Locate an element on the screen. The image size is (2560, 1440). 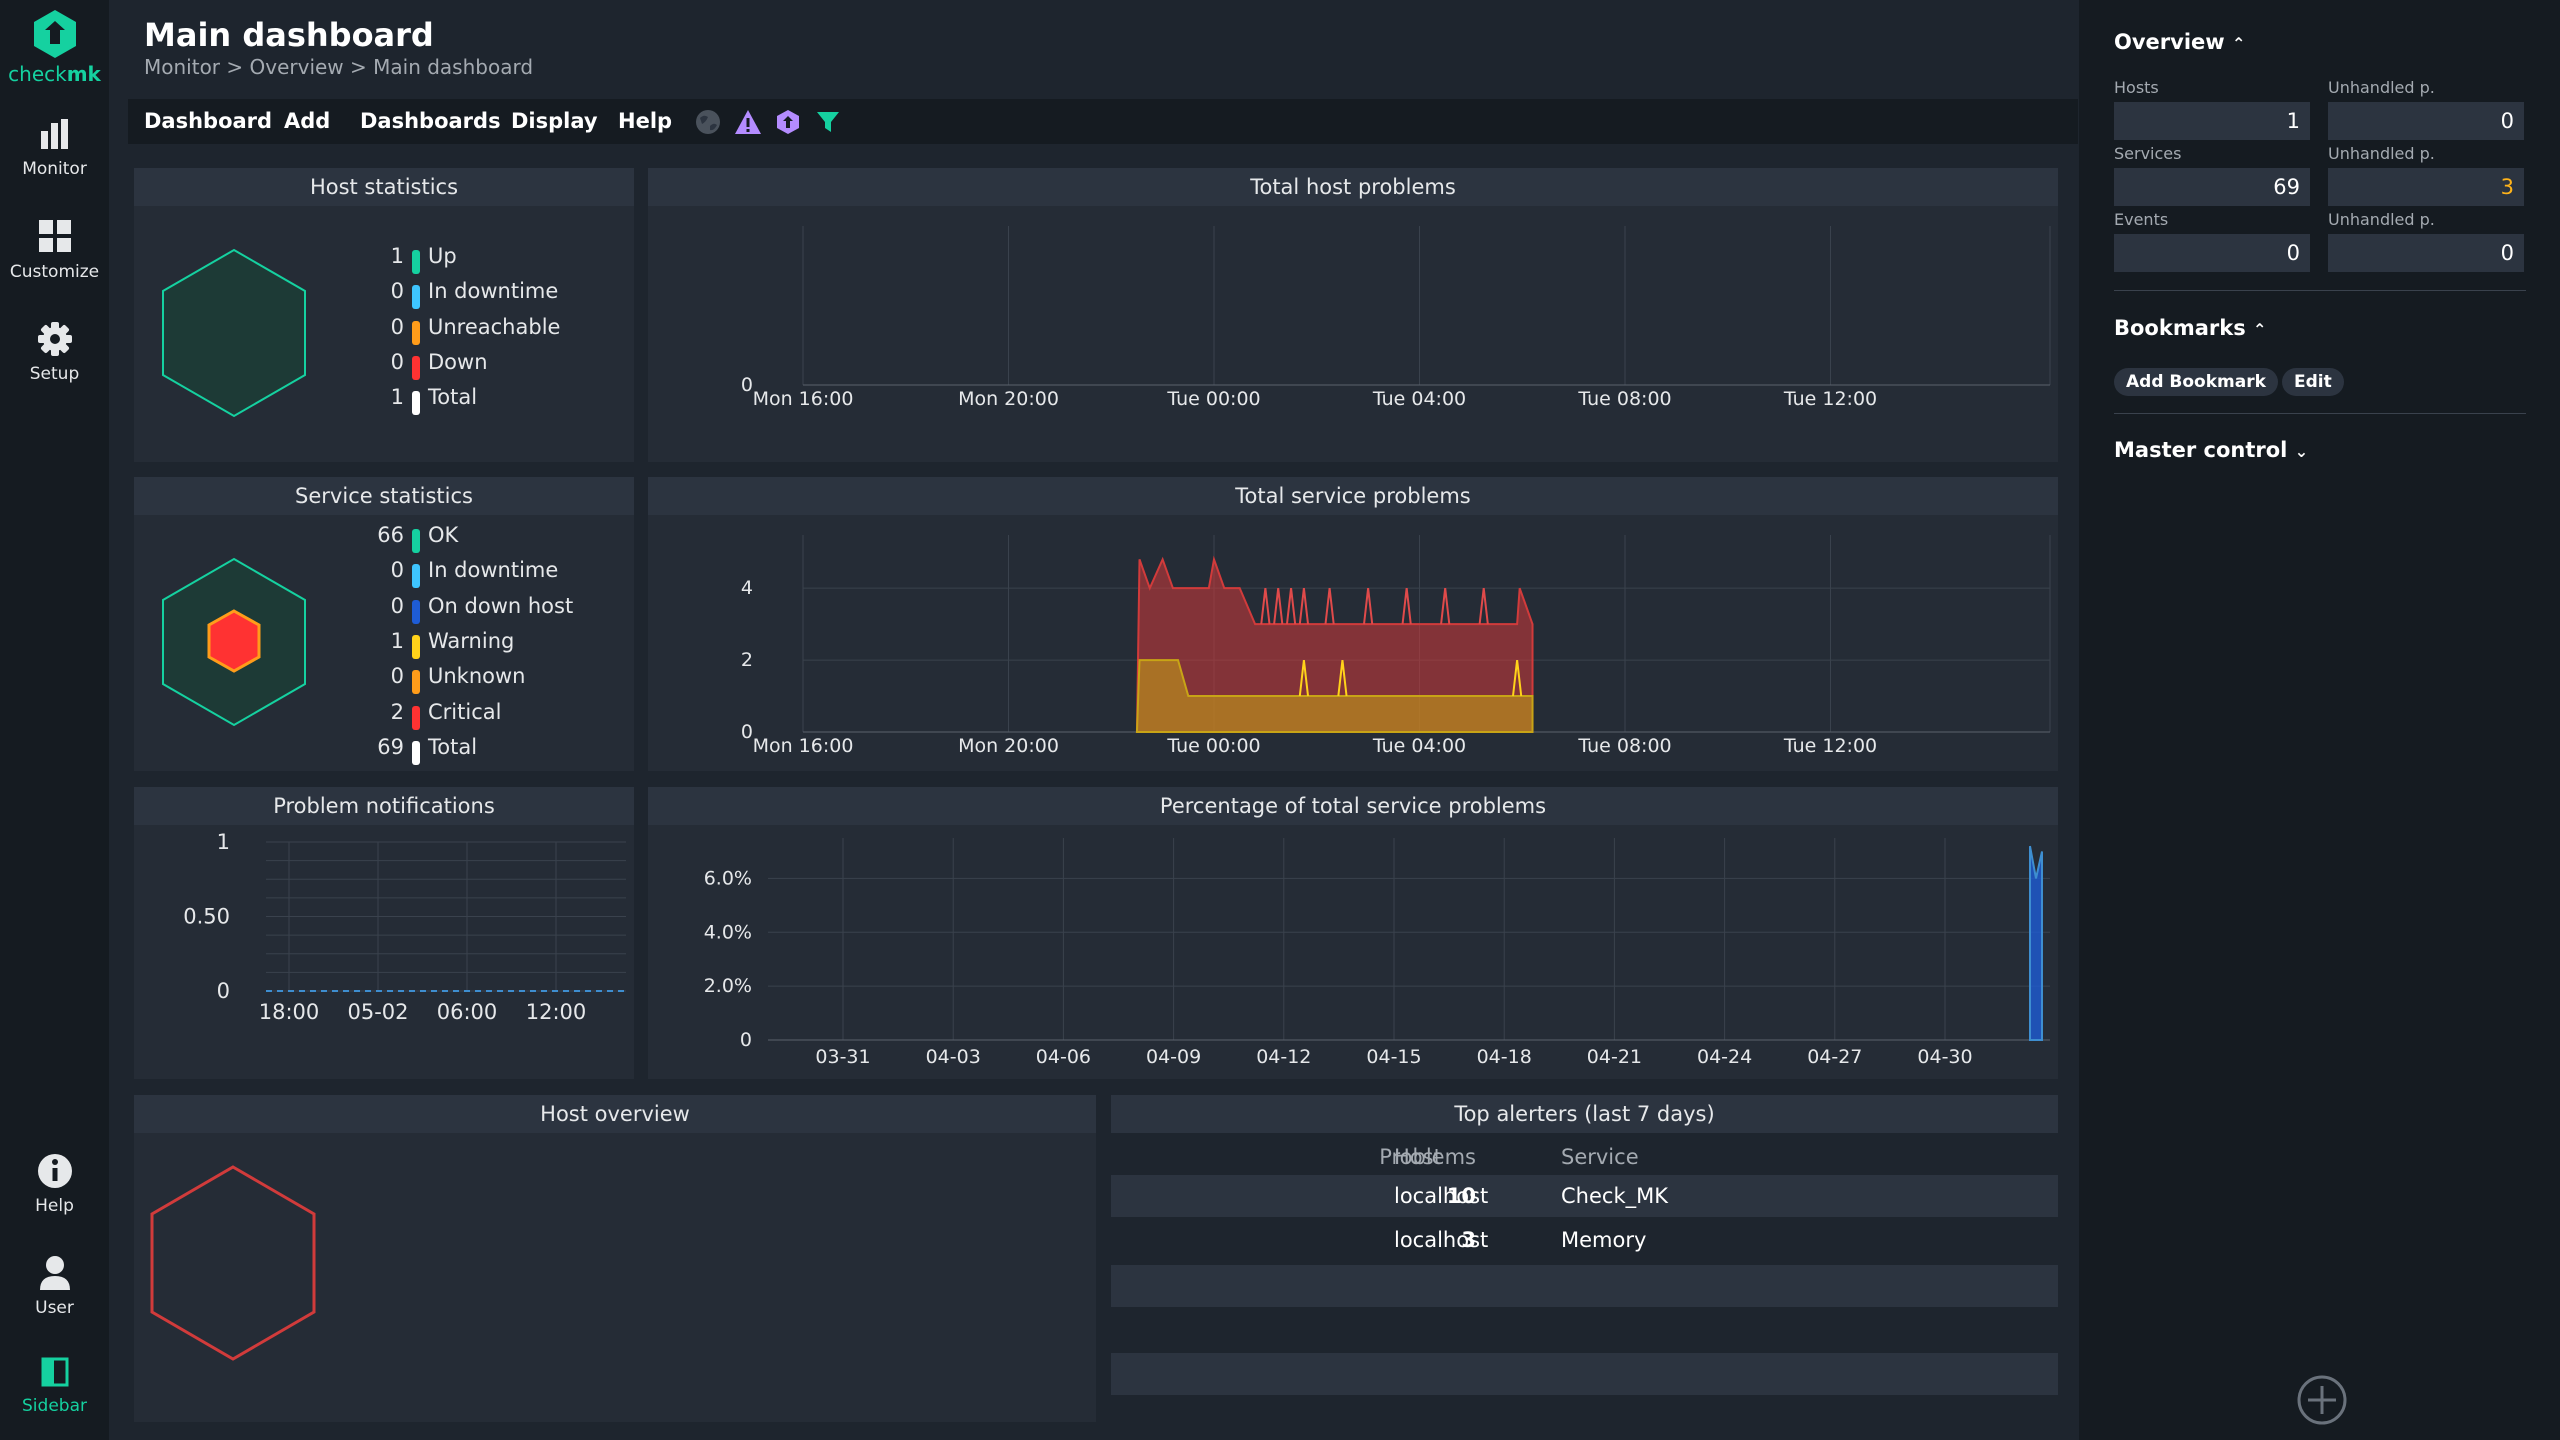
stat-row-up: 1 Up is located at coordinates (494, 261).